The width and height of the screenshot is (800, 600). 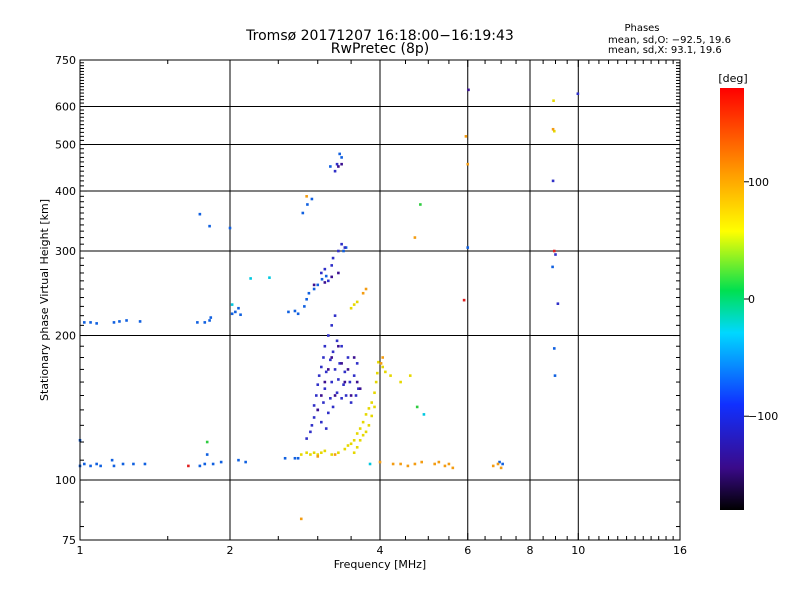 I want to click on chart-subtitle: RwPretec (8p), so click(x=380, y=49).